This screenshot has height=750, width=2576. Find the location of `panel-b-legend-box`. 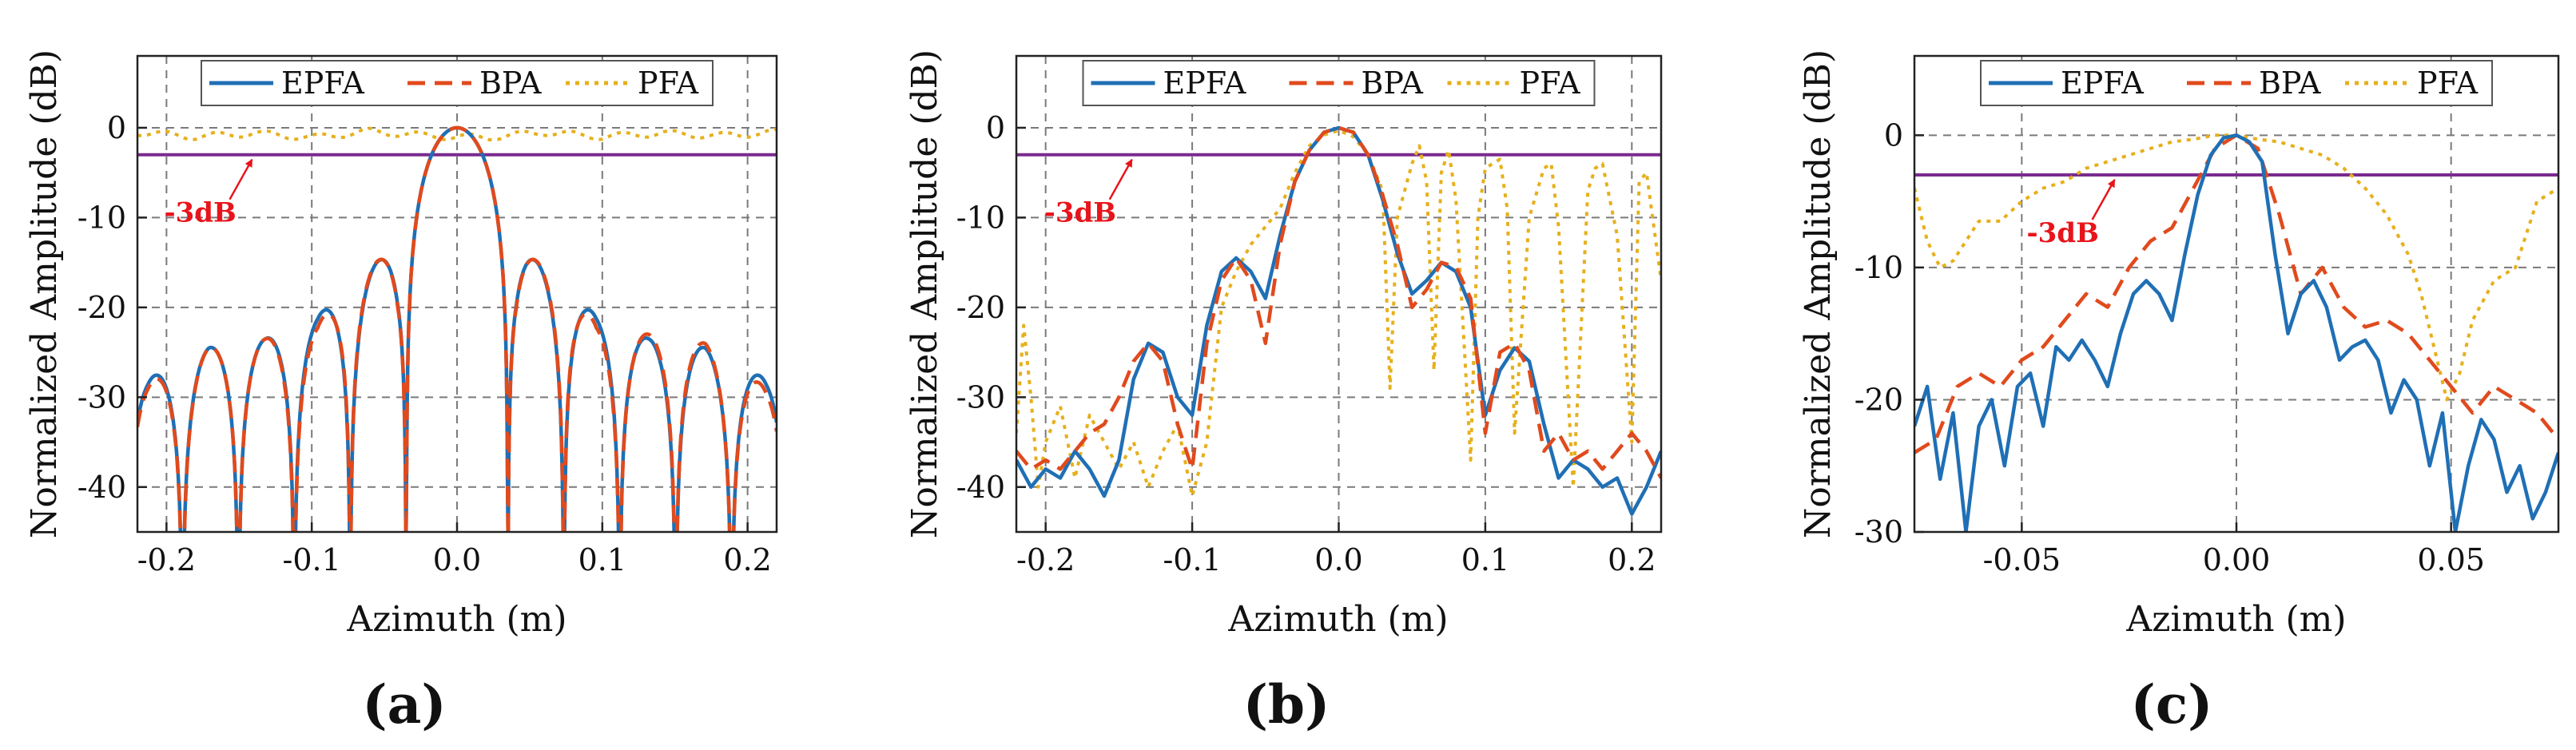

panel-b-legend-box is located at coordinates (1339, 83).